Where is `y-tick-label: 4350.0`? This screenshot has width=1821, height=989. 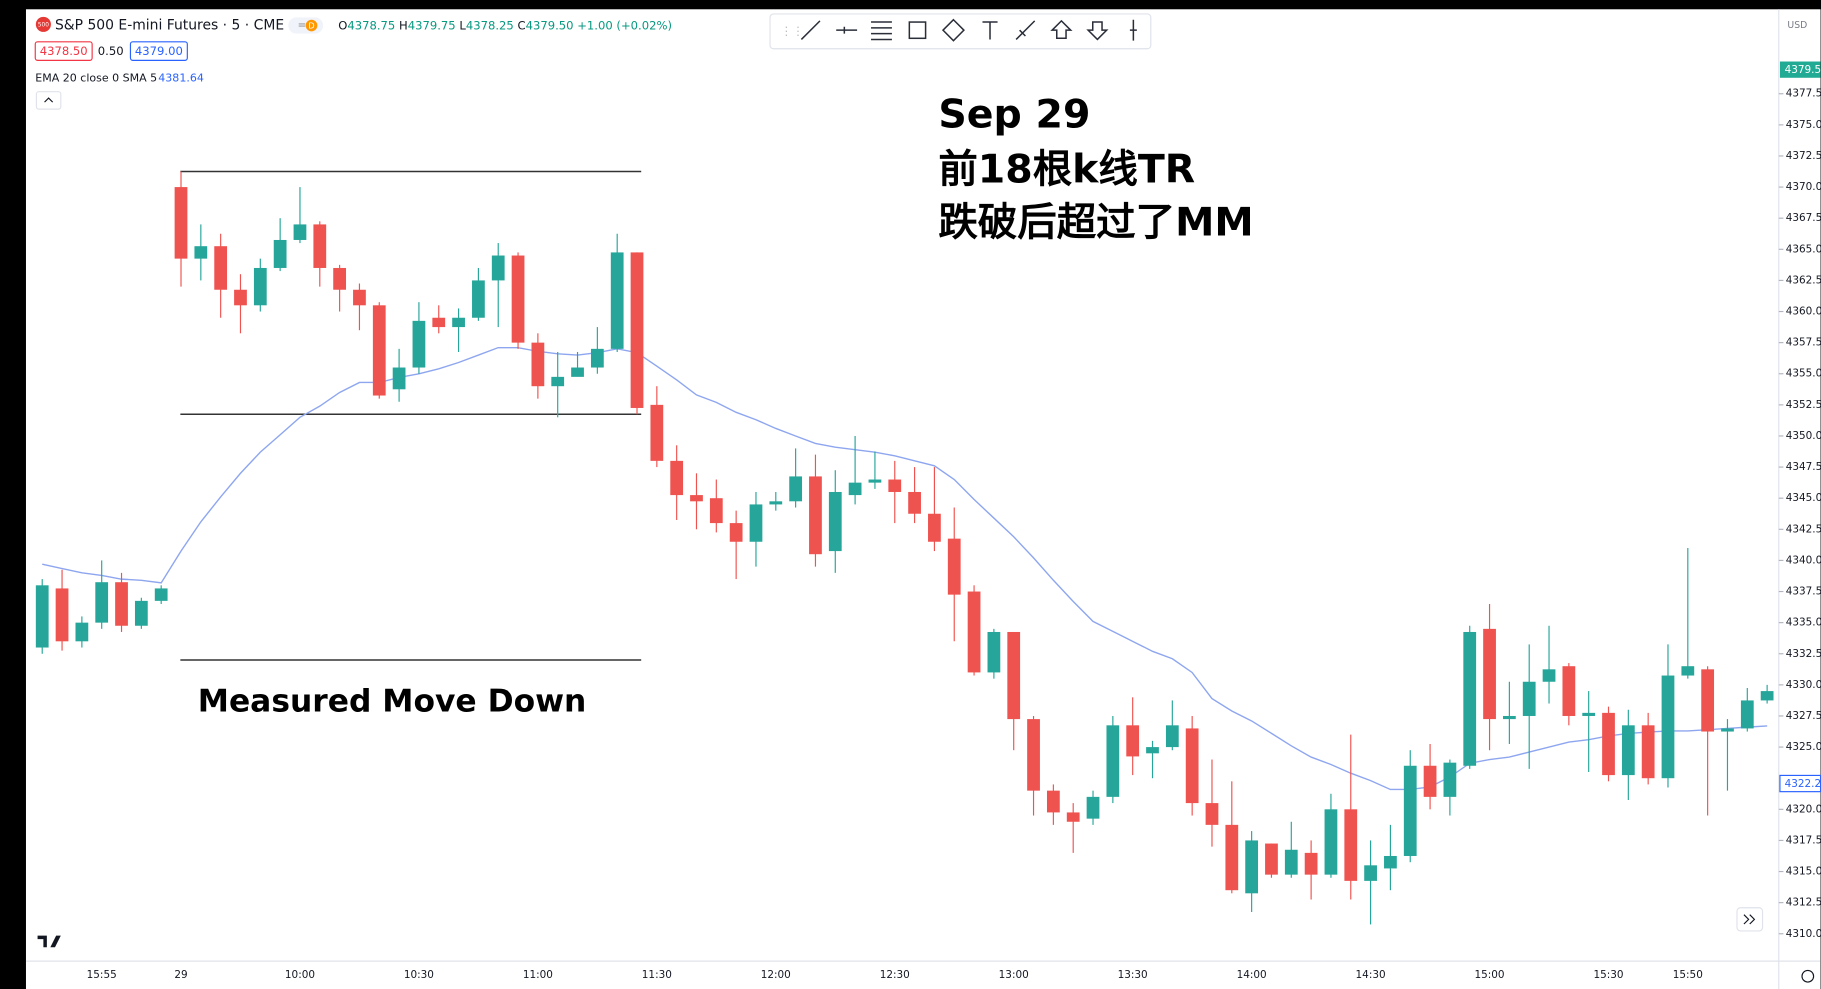
y-tick-label: 4350.0 is located at coordinates (1803, 436).